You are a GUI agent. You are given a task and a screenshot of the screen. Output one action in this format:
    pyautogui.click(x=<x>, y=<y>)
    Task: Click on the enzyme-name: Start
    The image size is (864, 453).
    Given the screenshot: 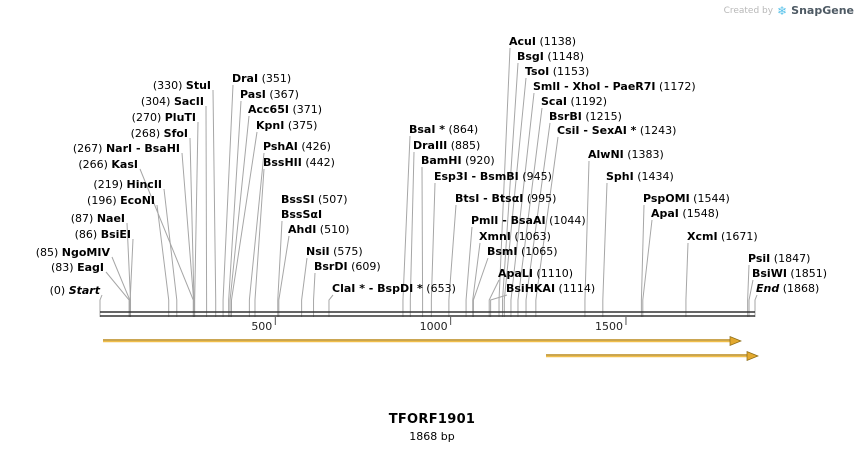 What is the action you would take?
    pyautogui.click(x=84, y=290)
    